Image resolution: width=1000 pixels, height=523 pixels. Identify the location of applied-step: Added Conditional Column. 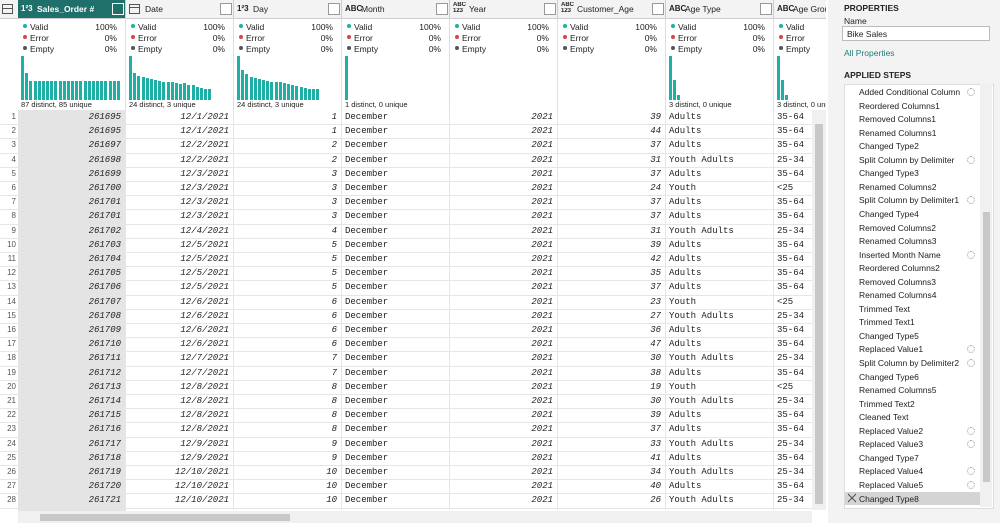
(912, 91).